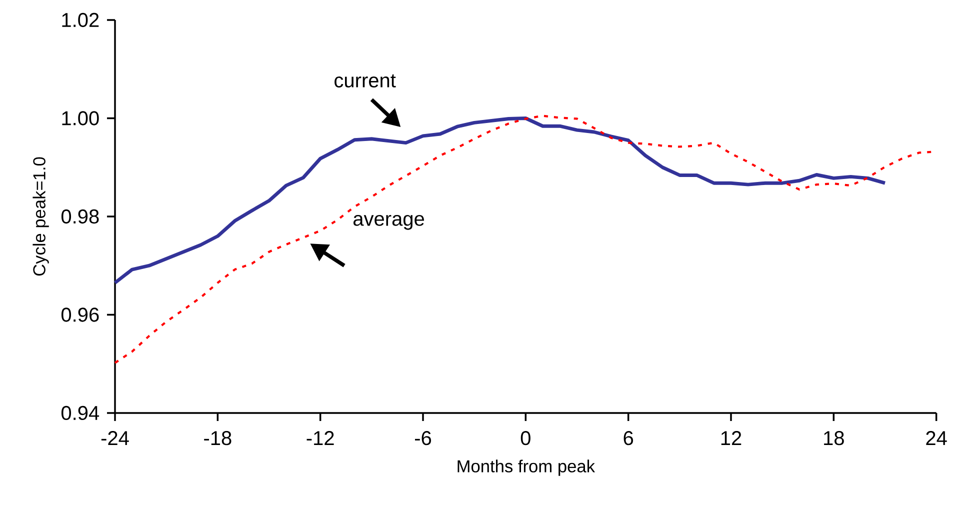 The height and width of the screenshot is (506, 958). I want to click on x-tick-label: 12, so click(731, 438).